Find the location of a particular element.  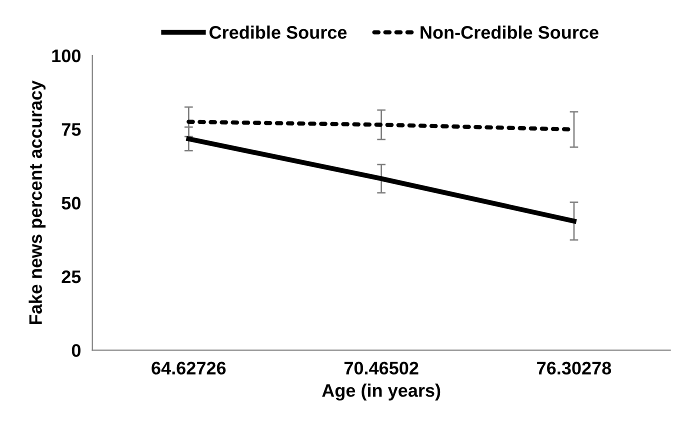

y-tick-label: 50 is located at coordinates (71, 203).